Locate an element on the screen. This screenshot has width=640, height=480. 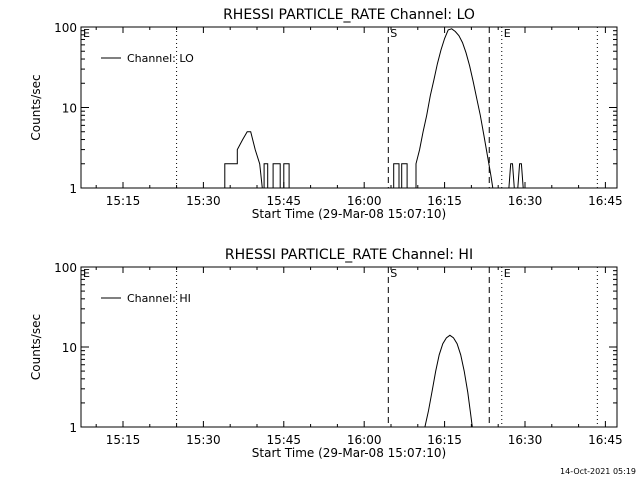
legend-entry: Channel: HI is located at coordinates (159, 298).